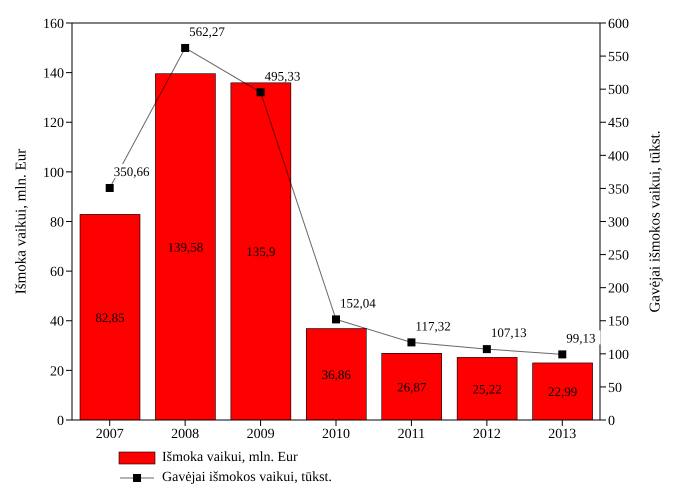 The image size is (677, 504). What do you see at coordinates (57, 272) in the screenshot?
I see `y-tick-label: 60` at bounding box center [57, 272].